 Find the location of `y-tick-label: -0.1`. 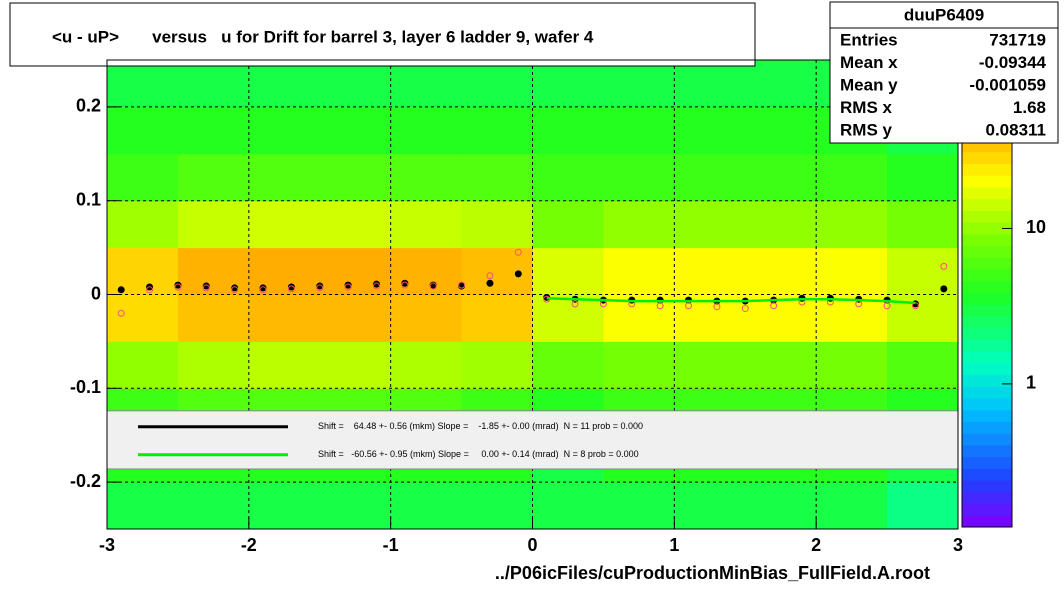

y-tick-label: -0.1 is located at coordinates (85, 387).